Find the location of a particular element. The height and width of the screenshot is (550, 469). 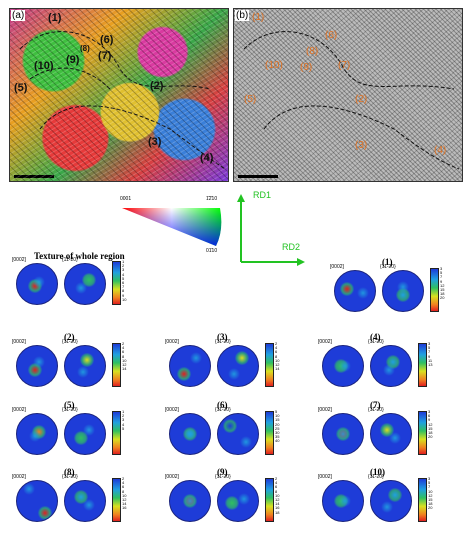

texture-minor-0-r4 is located at coordinates (345, 366).